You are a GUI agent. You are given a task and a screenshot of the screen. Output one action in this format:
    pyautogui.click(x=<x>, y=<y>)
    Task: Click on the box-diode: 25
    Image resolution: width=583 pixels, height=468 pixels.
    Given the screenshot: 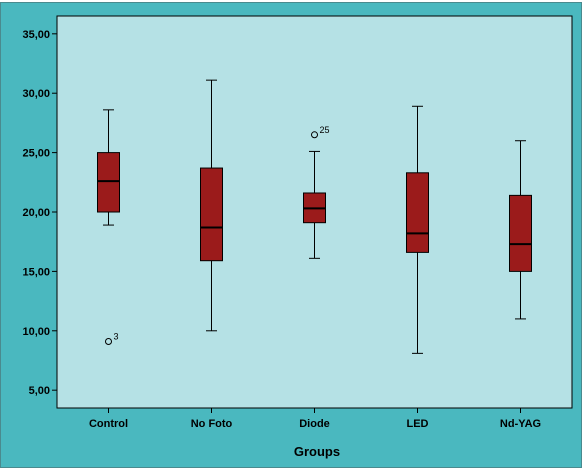 What is the action you would take?
    pyautogui.click(x=316, y=192)
    